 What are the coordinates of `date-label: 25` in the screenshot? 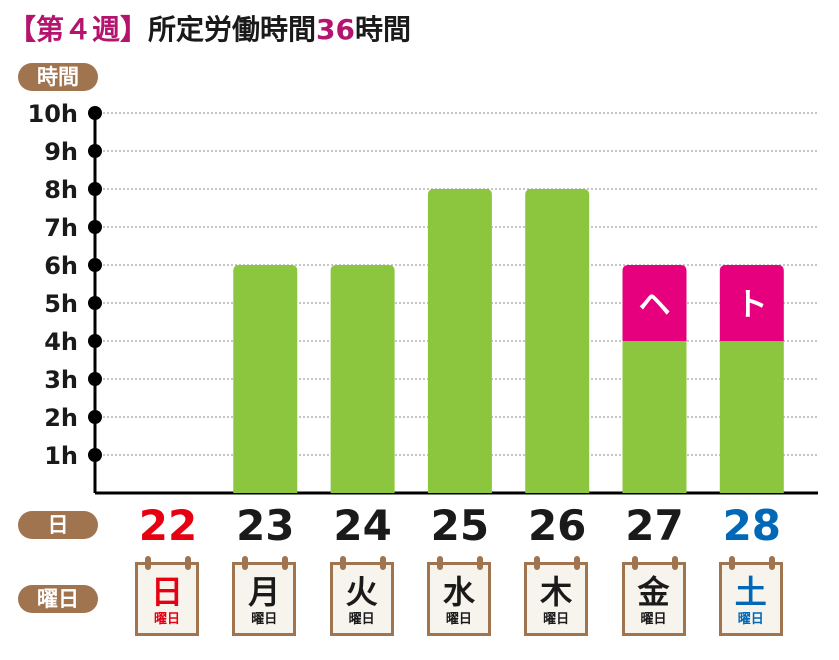 It's located at (460, 525).